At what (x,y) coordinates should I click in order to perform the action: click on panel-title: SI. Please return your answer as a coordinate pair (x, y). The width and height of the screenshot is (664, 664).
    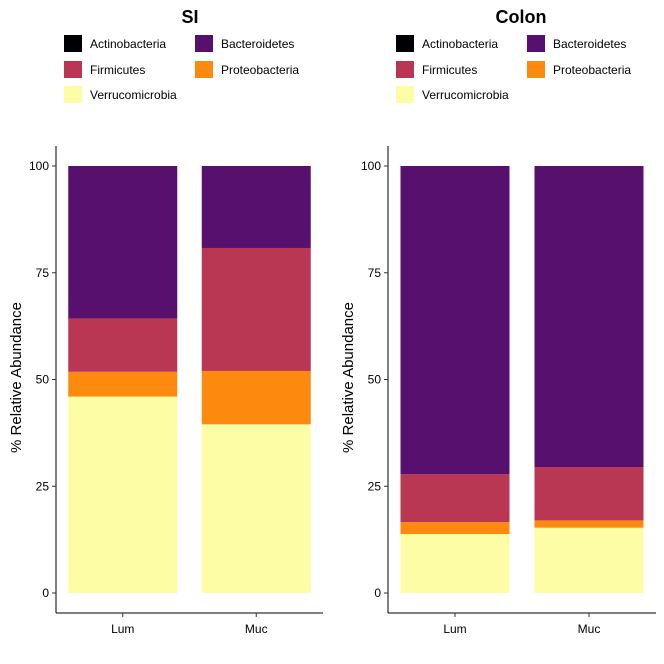
    Looking at the image, I should click on (189, 17).